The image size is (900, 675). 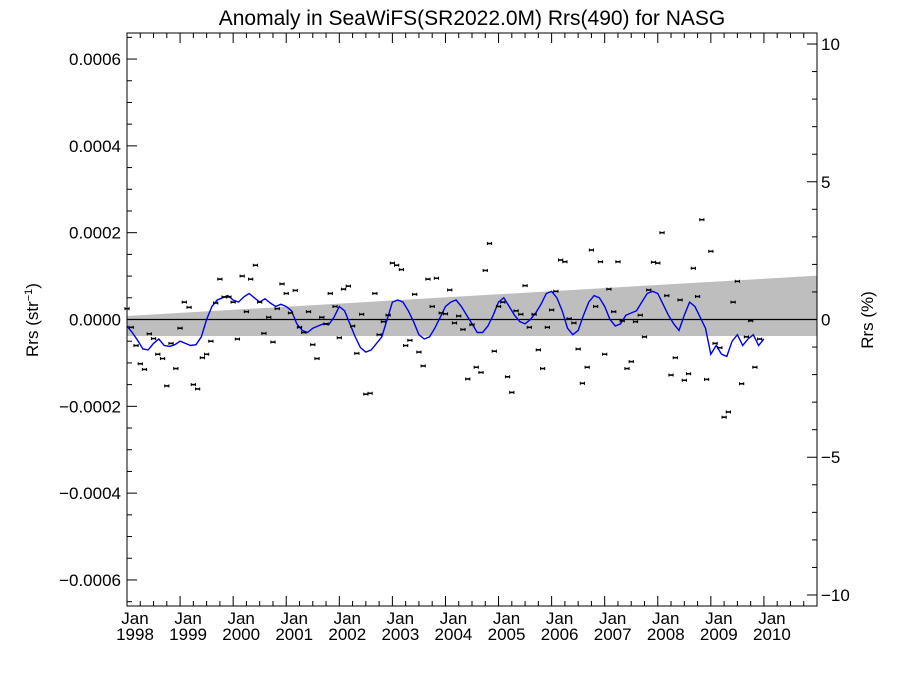 What do you see at coordinates (454, 634) in the screenshot?
I see `x-tick-label-year: 2004` at bounding box center [454, 634].